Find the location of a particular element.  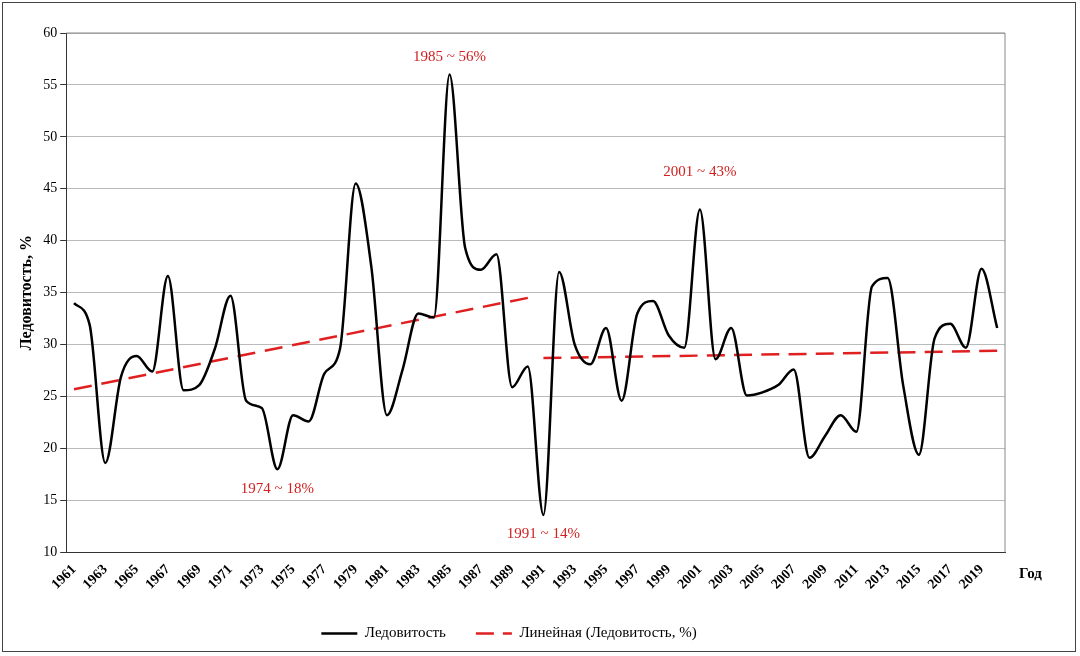

legend-label: Линейная (Ледовитость, %) is located at coordinates (608, 633).